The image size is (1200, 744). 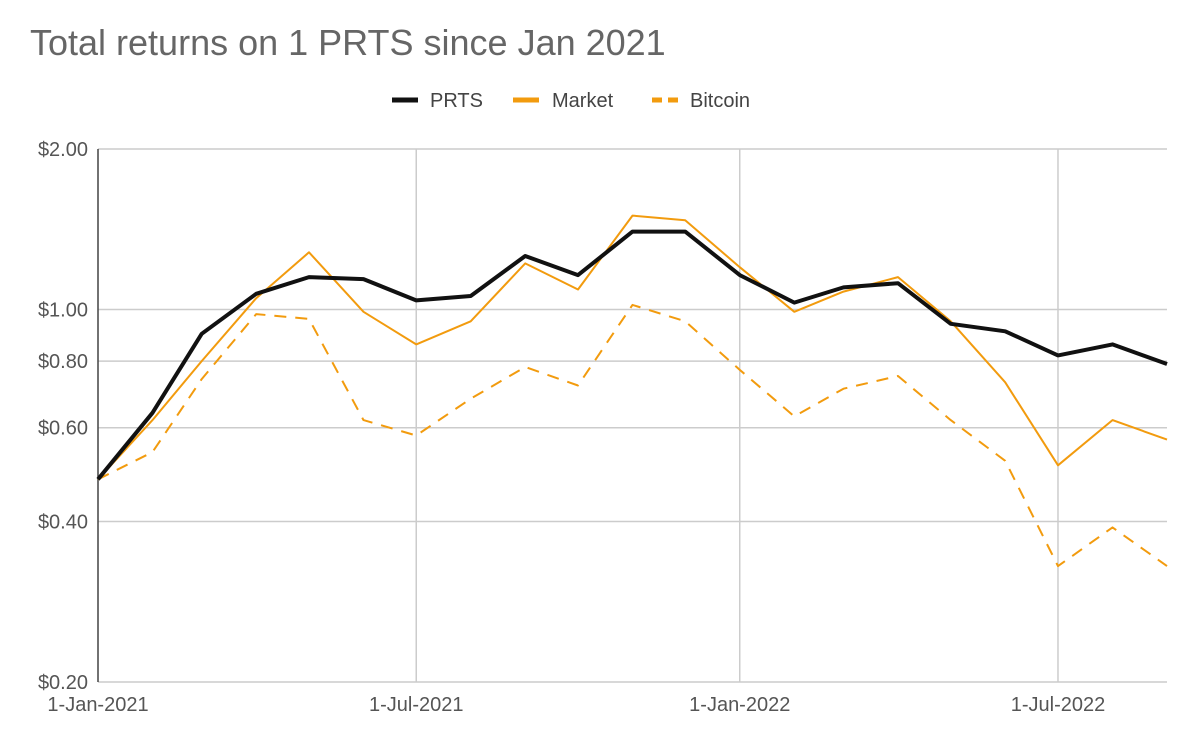 I want to click on x-tick-label: 1-Jan-2022, so click(x=739, y=705).